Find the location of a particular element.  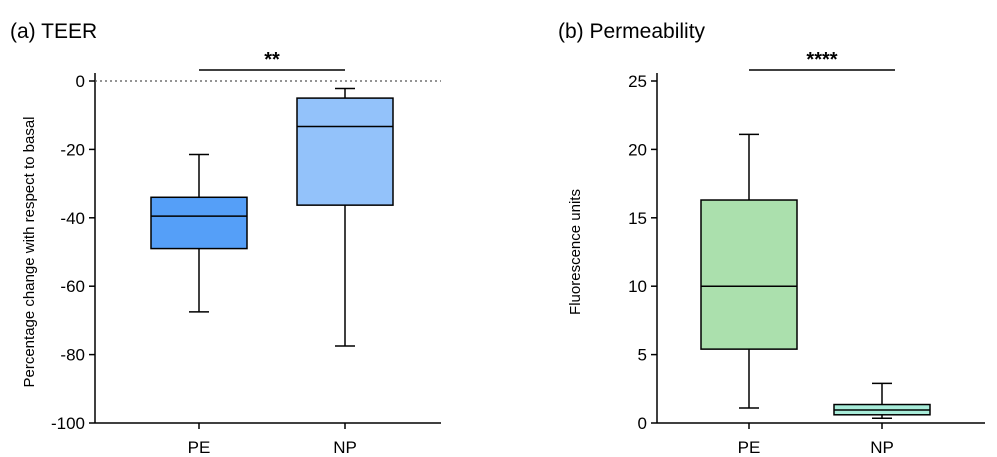

box-permeability-pe is located at coordinates (749, 274).